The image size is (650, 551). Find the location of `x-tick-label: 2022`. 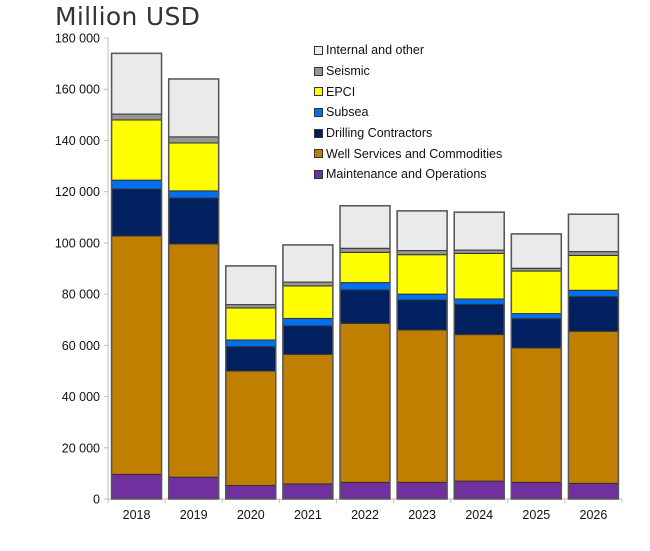

x-tick-label: 2022 is located at coordinates (365, 515).